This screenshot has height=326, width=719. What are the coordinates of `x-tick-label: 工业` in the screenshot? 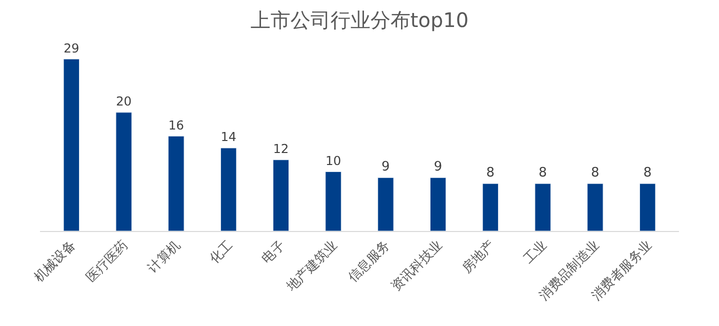 It's located at (535, 252).